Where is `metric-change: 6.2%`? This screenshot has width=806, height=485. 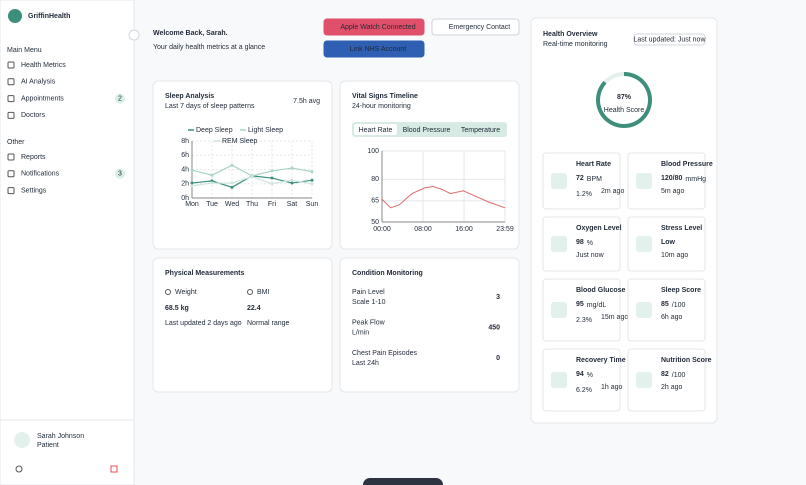 metric-change: 6.2% is located at coordinates (584, 390).